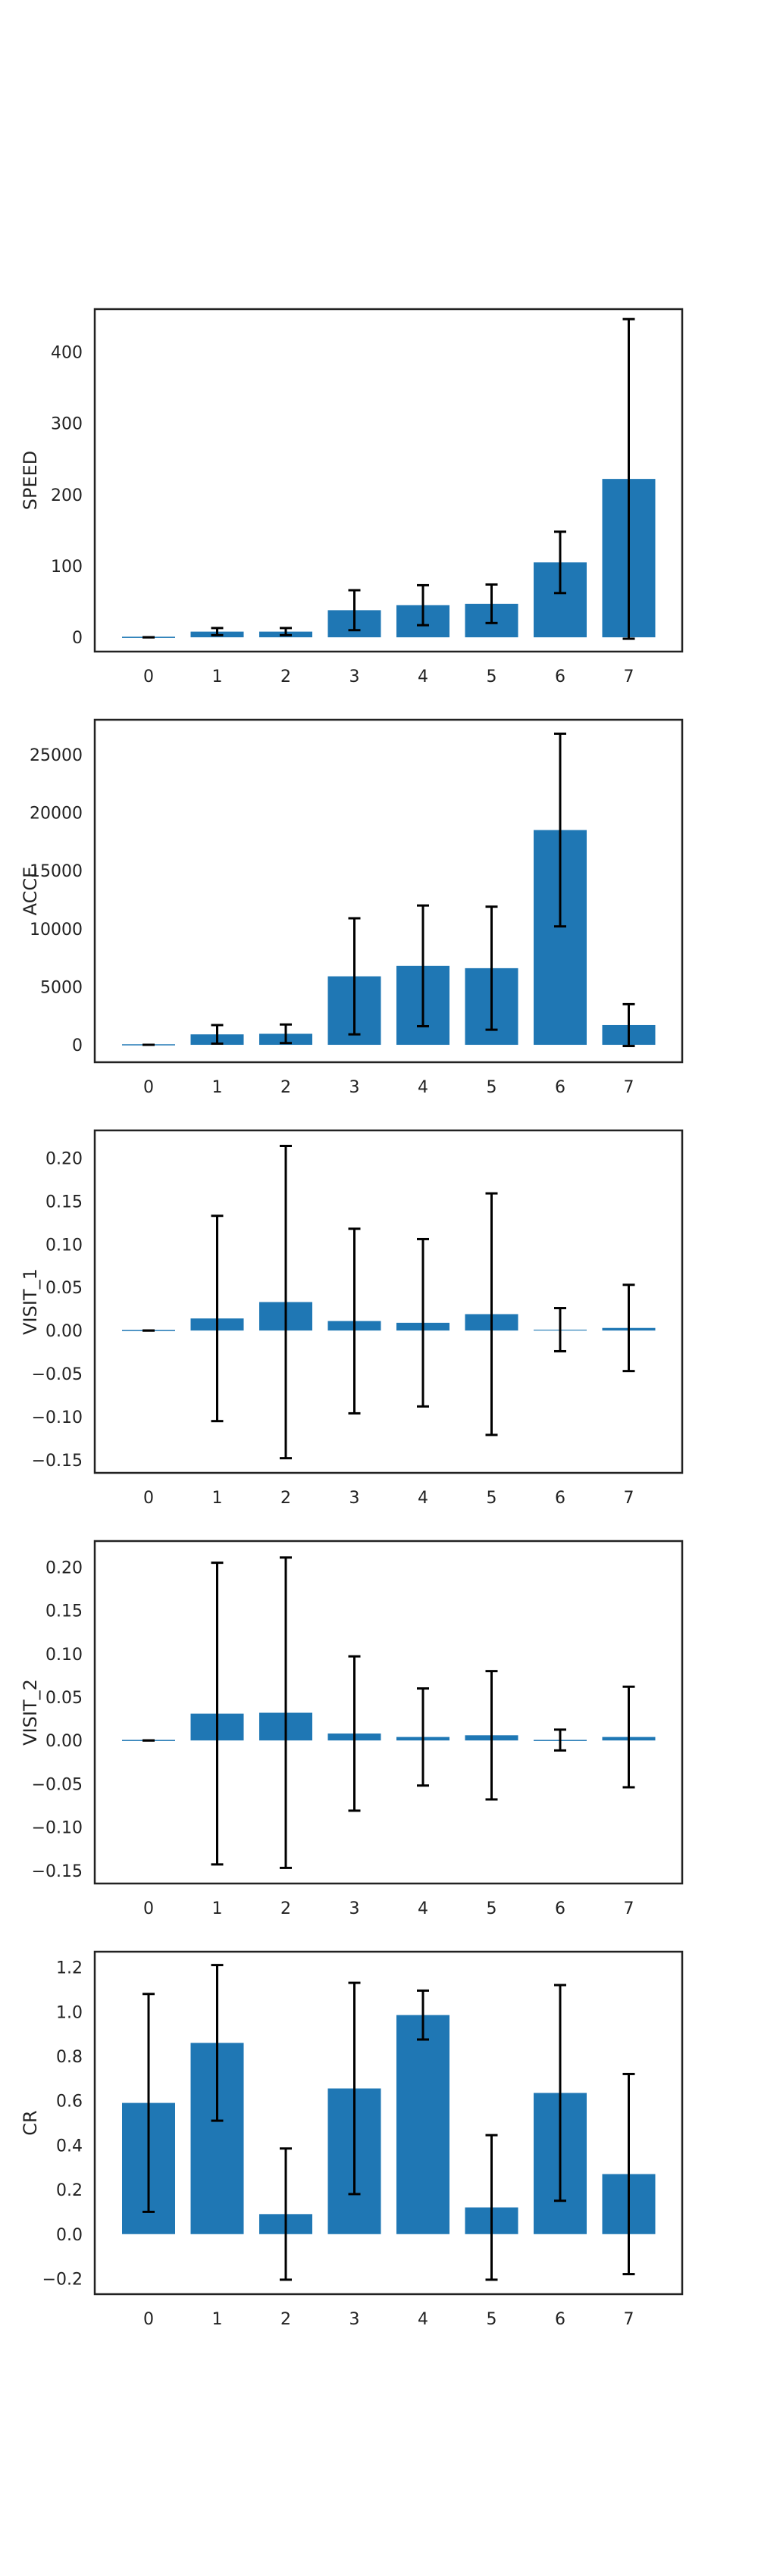 The image size is (758, 2576). Describe the element at coordinates (56, 930) in the screenshot. I see `y-tick-label: 10000` at that location.